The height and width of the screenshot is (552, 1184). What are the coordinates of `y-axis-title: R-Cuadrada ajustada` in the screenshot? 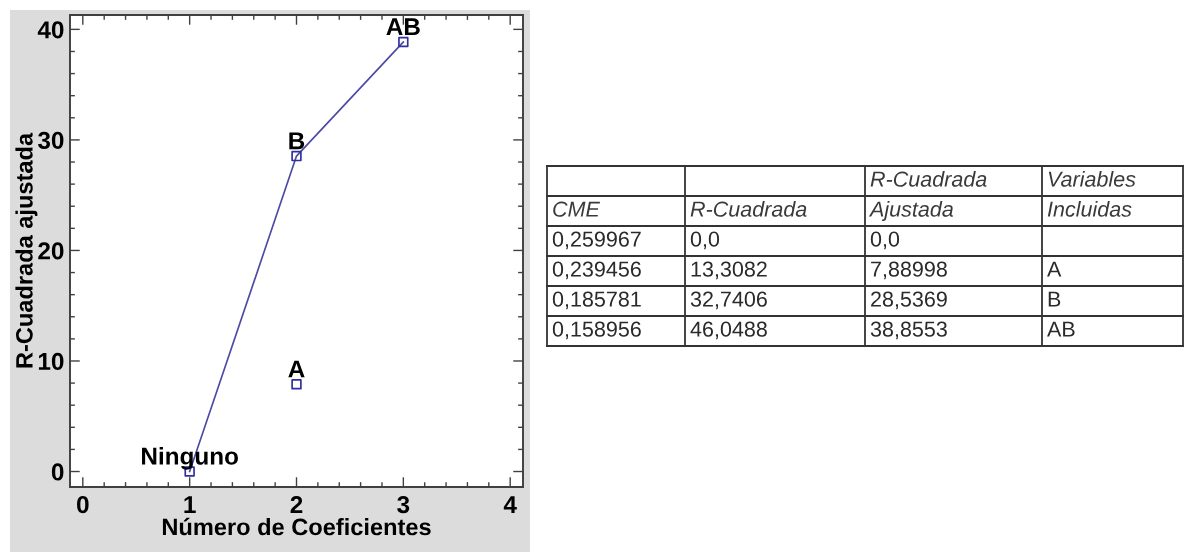 It's located at (26, 250).